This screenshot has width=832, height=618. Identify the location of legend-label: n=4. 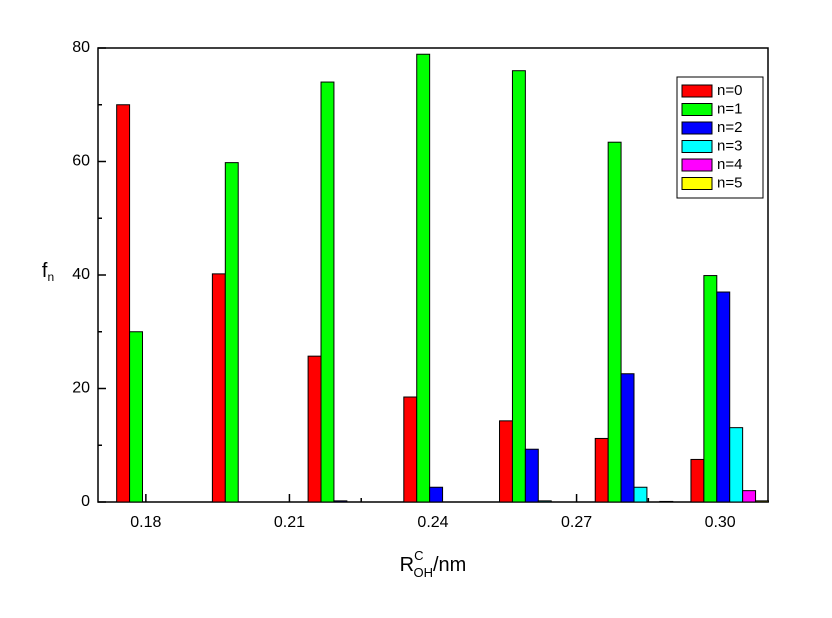
(729, 164).